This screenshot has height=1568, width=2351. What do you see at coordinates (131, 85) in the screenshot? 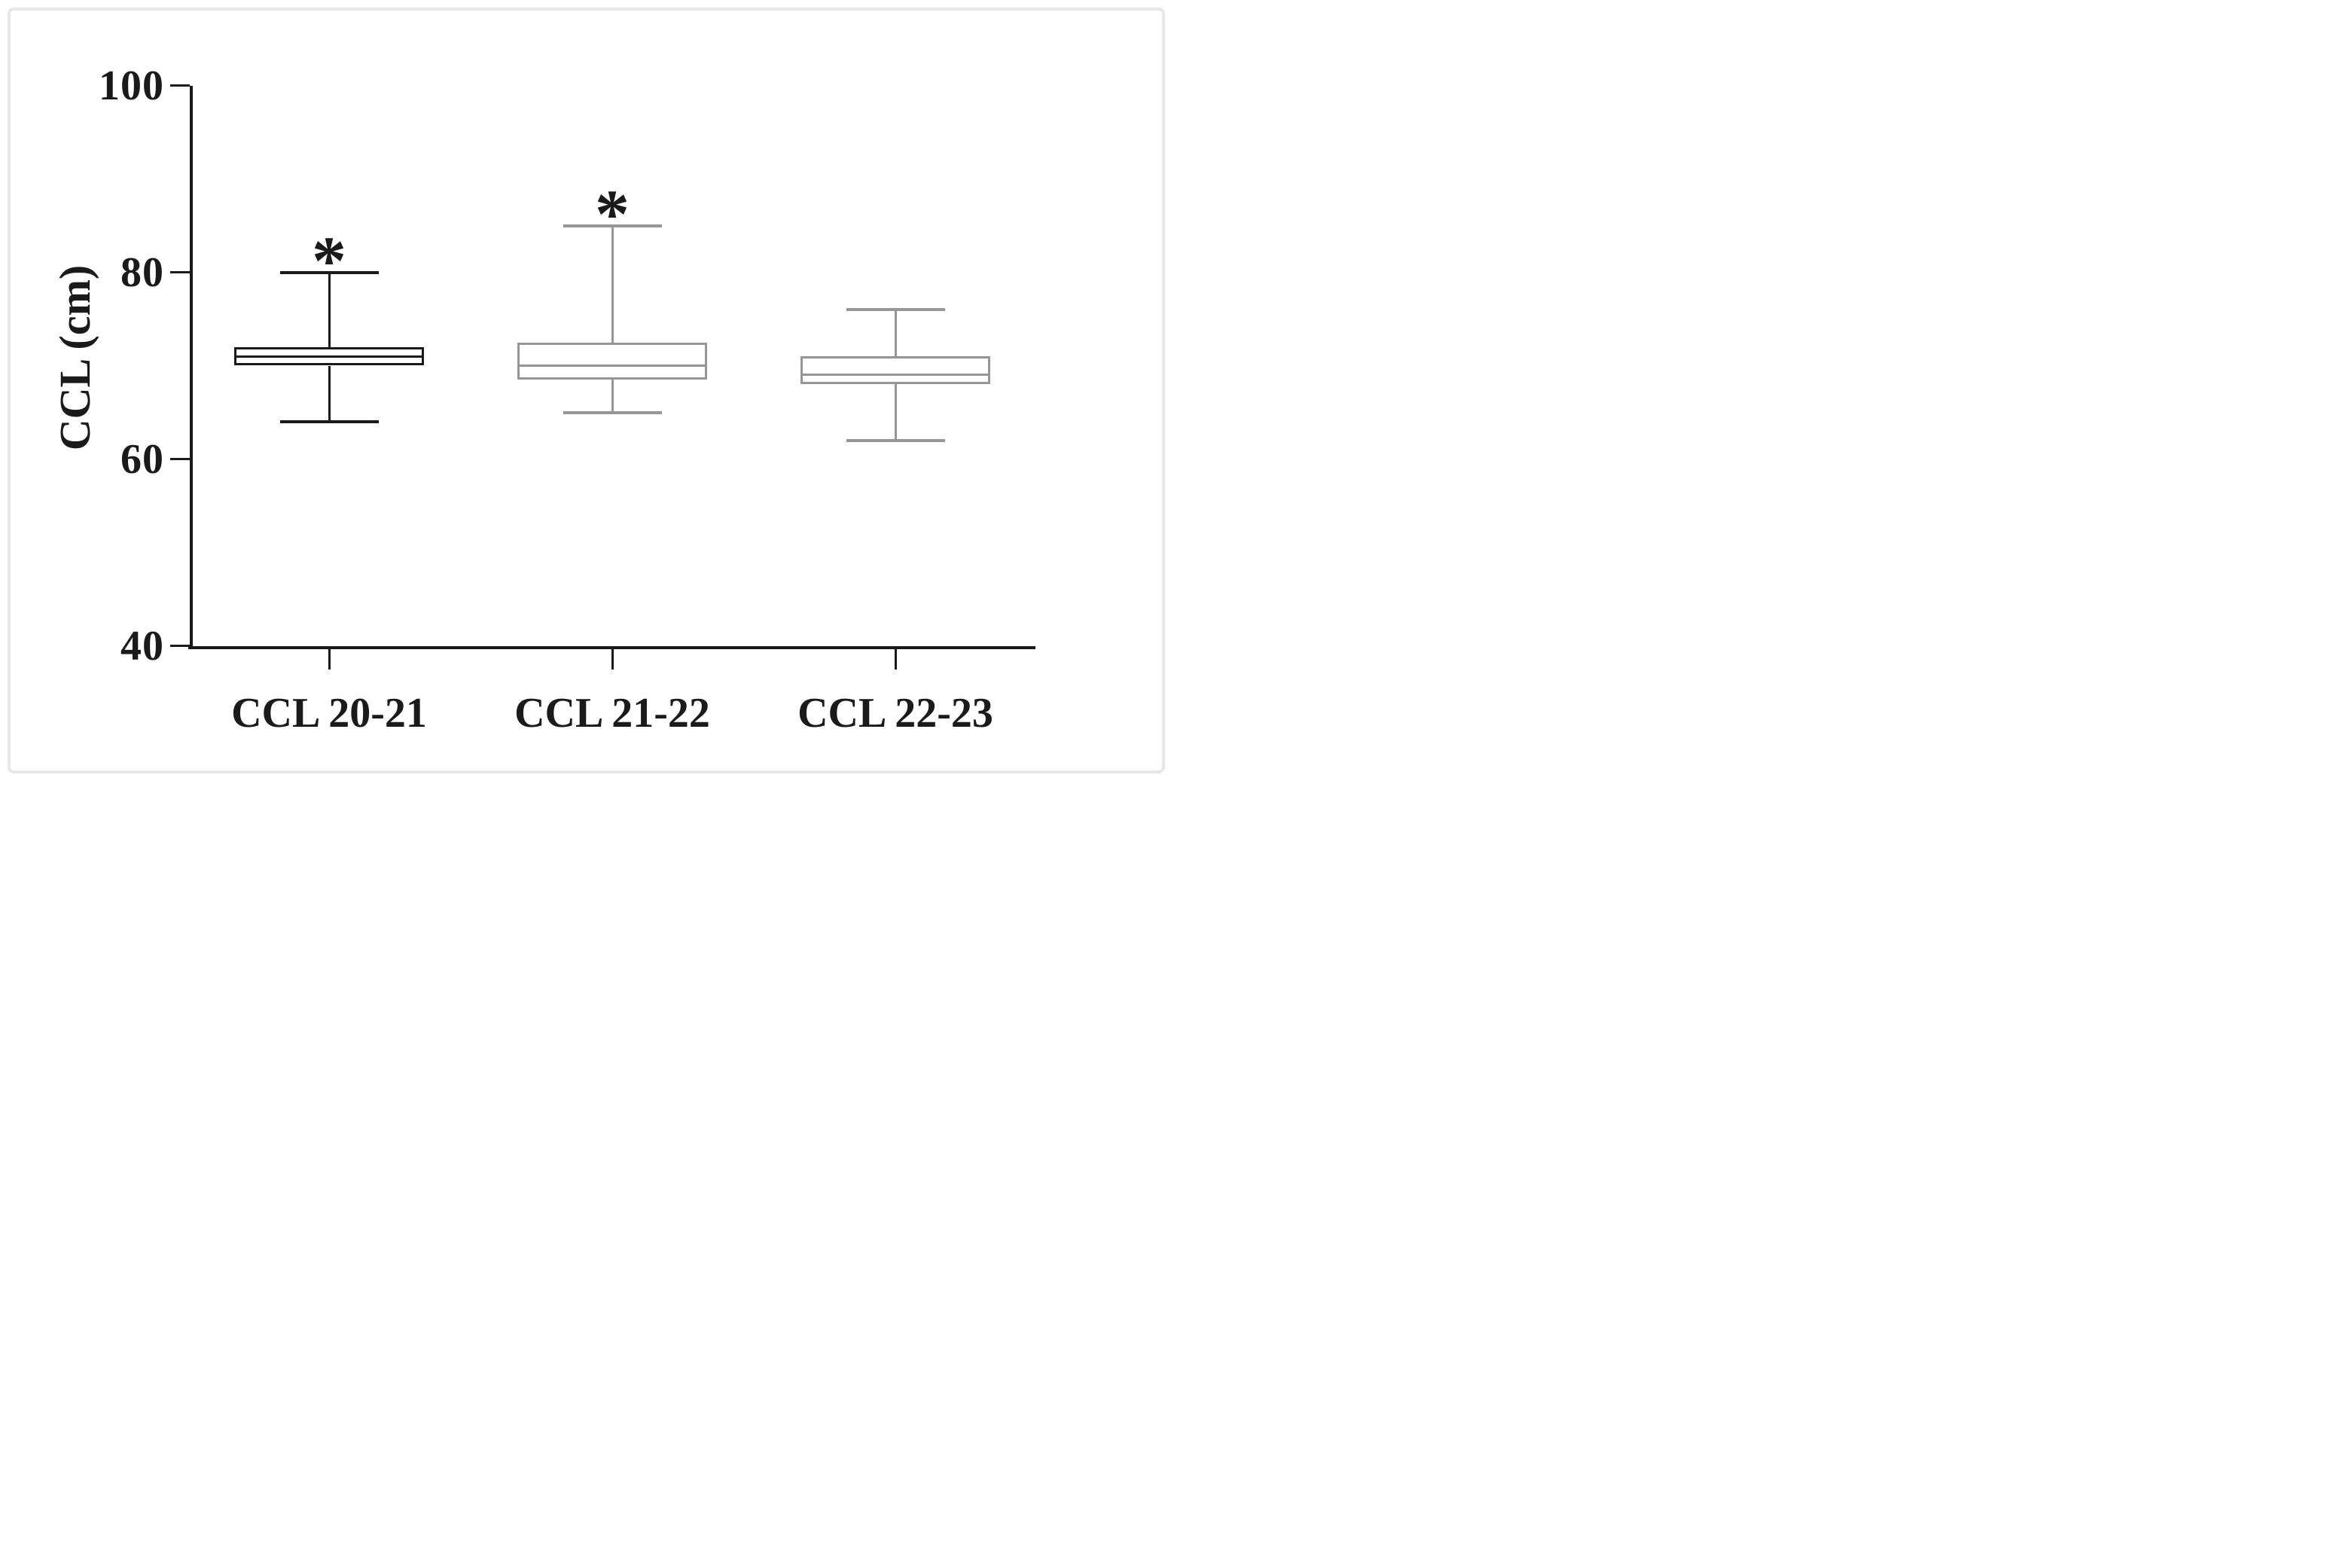
I see `y-tick-label: 100` at bounding box center [131, 85].